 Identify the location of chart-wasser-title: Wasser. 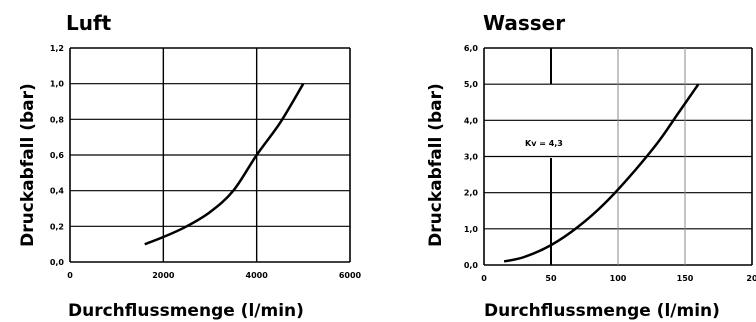
(524, 23).